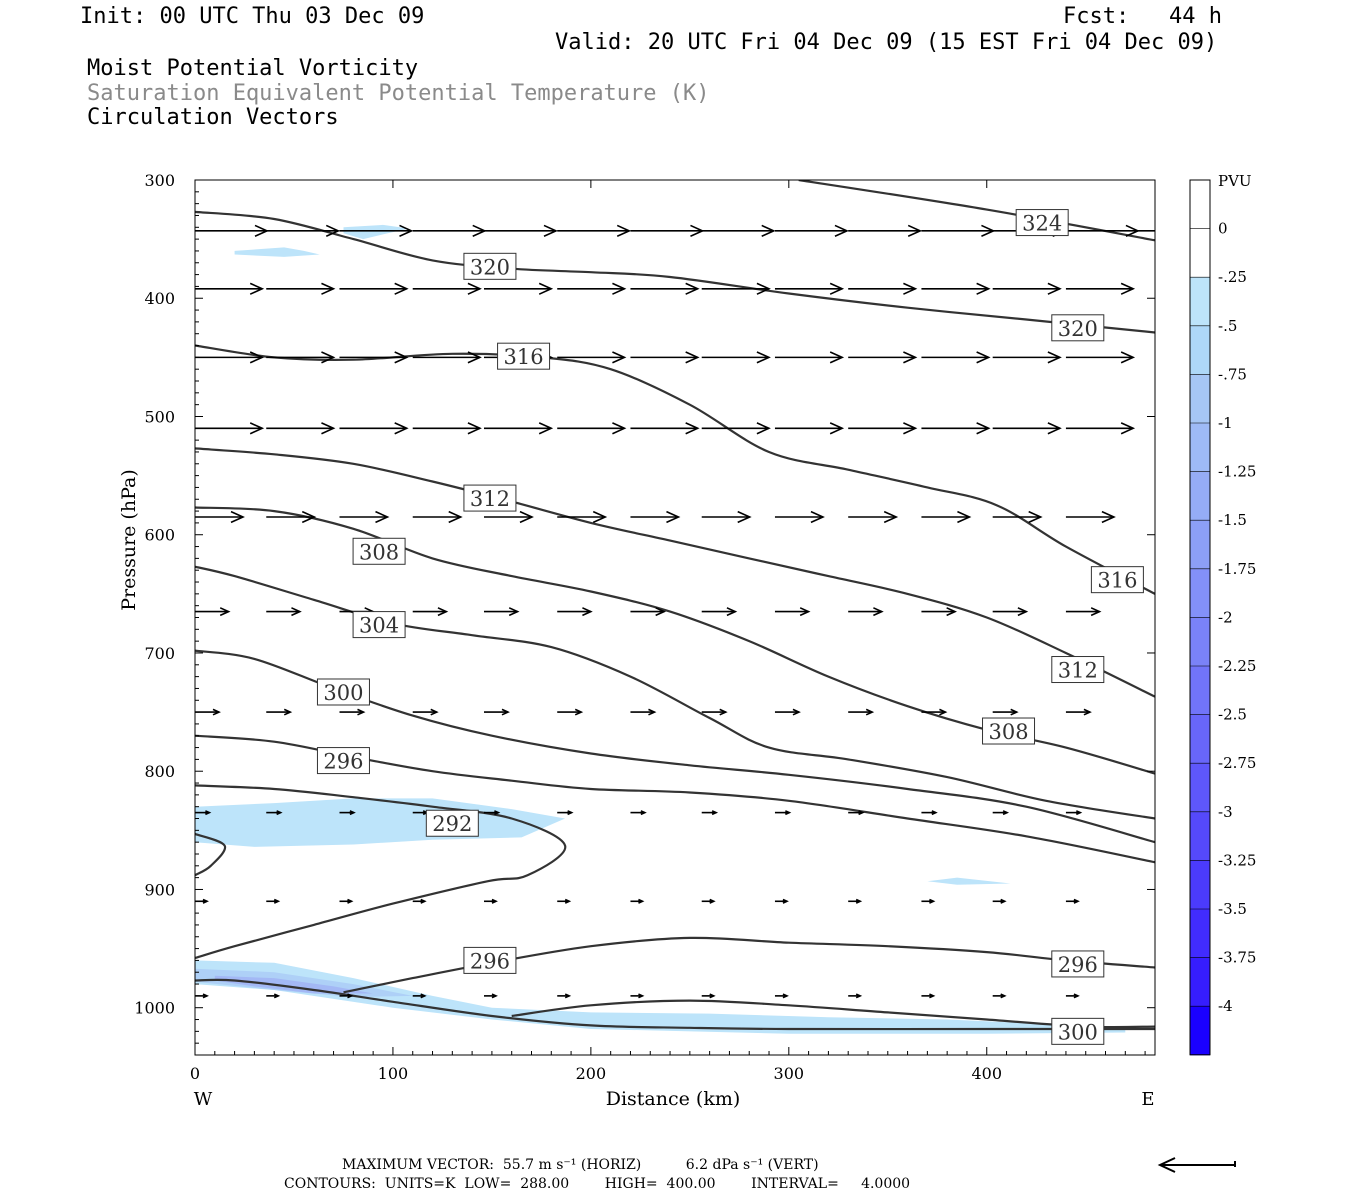  What do you see at coordinates (986, 1073) in the screenshot?
I see `x-tick-label: 400` at bounding box center [986, 1073].